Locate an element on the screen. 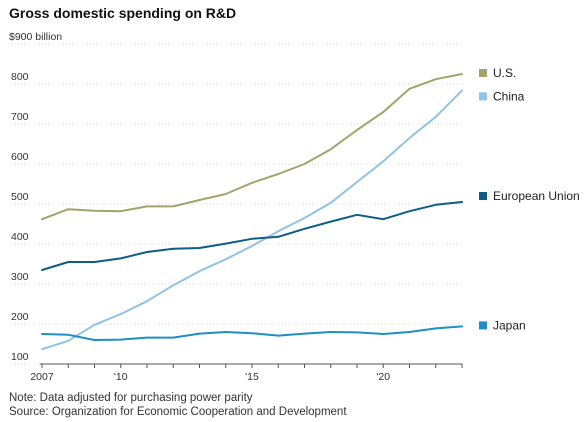 The image size is (584, 422). y-tick-label: 500 is located at coordinates (20, 197).